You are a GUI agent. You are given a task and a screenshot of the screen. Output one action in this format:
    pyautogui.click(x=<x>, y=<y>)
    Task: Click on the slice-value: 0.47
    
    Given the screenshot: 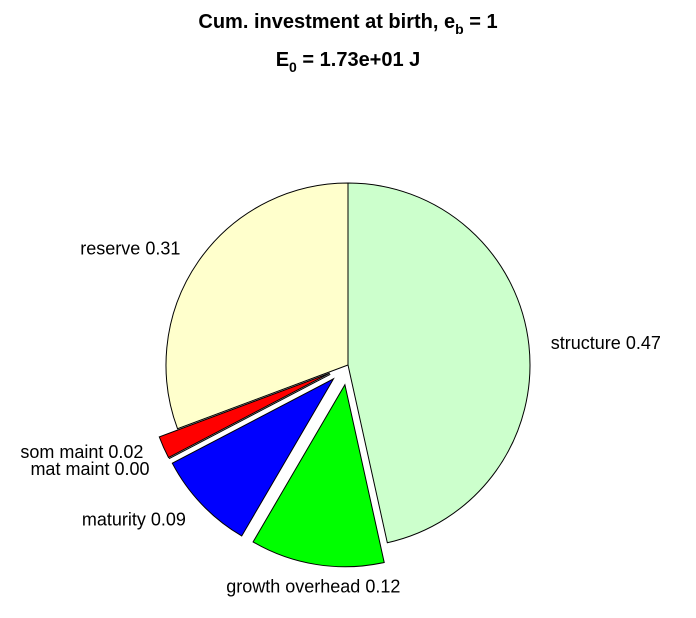 What is the action you would take?
    pyautogui.click(x=643, y=343)
    